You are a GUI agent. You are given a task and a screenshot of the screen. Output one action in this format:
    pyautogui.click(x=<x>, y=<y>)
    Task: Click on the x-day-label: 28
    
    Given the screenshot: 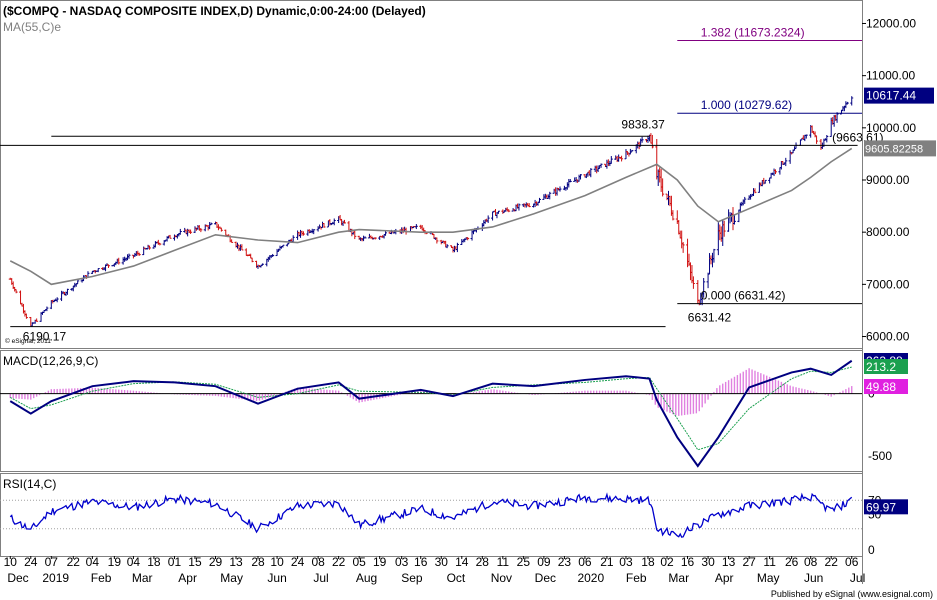 What is the action you would take?
    pyautogui.click(x=258, y=562)
    